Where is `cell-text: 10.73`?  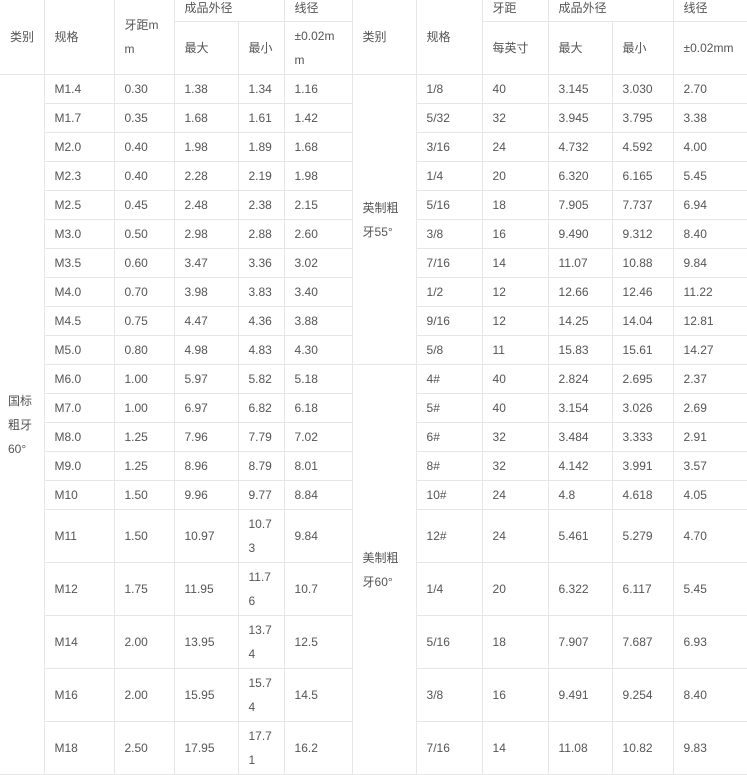
cell-text: 10.73 is located at coordinates (260, 536).